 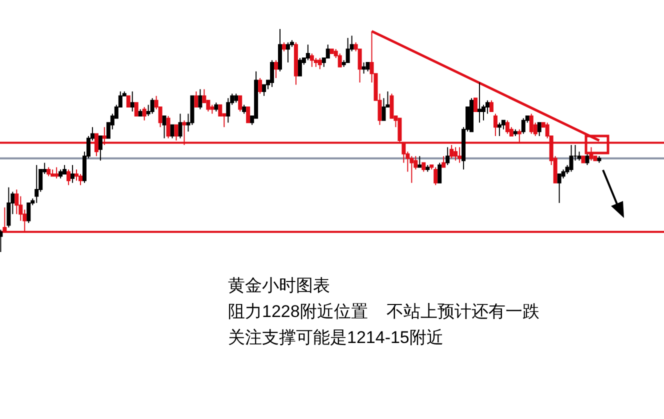 What do you see at coordinates (279, 286) in the screenshot?
I see `text: 黄金小时图表` at bounding box center [279, 286].